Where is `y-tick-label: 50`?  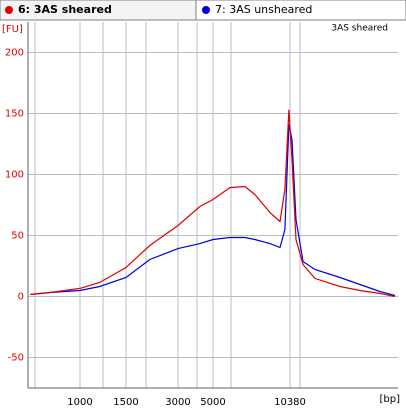 y-tick-label: 50 is located at coordinates (17, 236).